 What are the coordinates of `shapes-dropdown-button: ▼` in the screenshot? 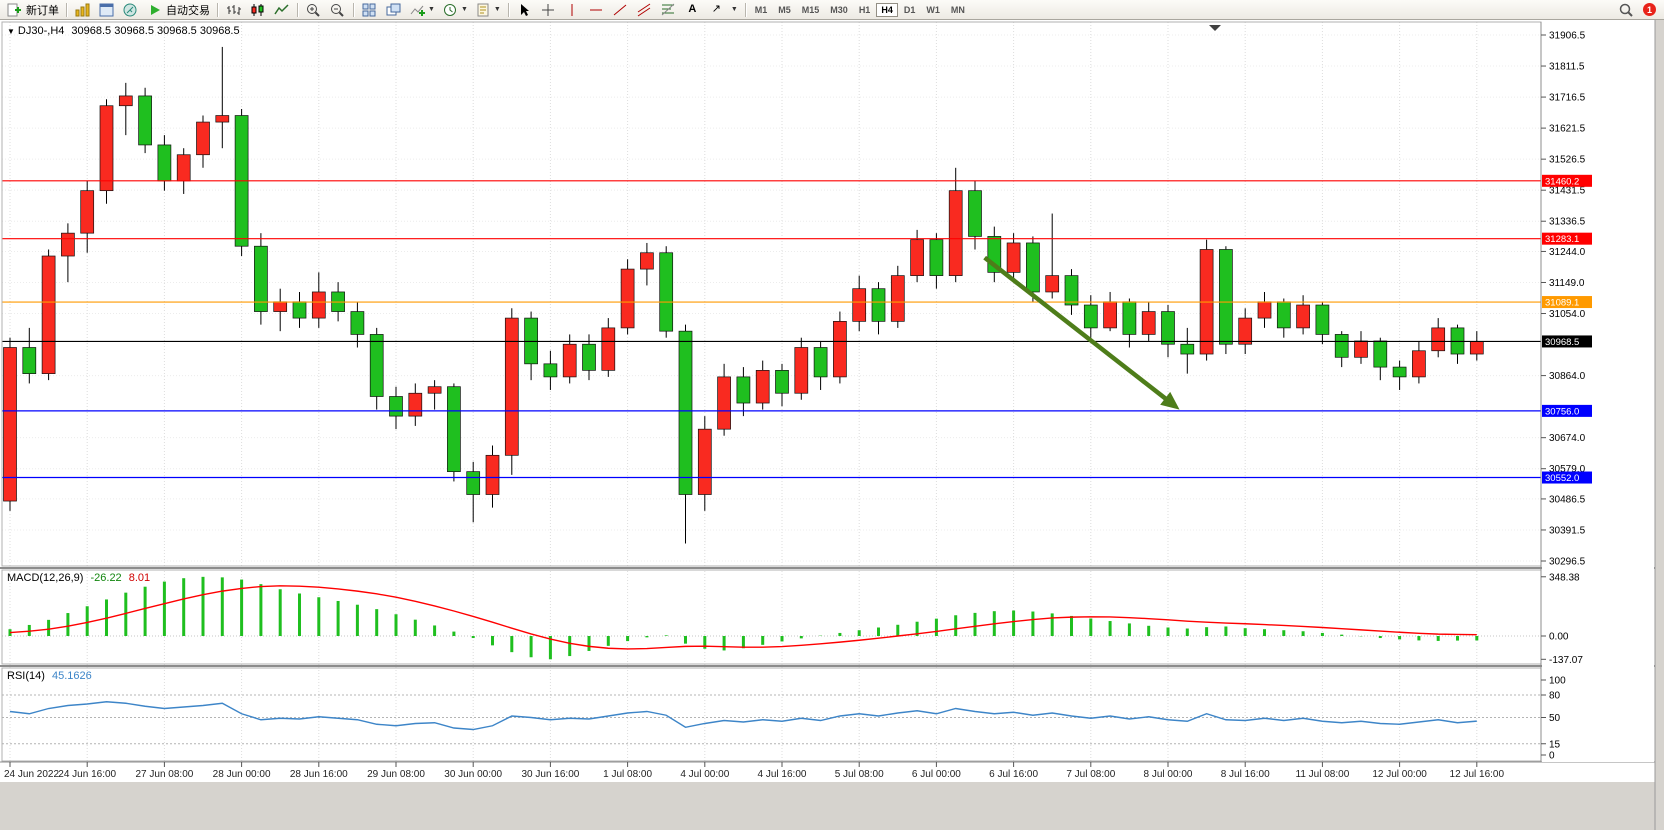 It's located at (735, 9).